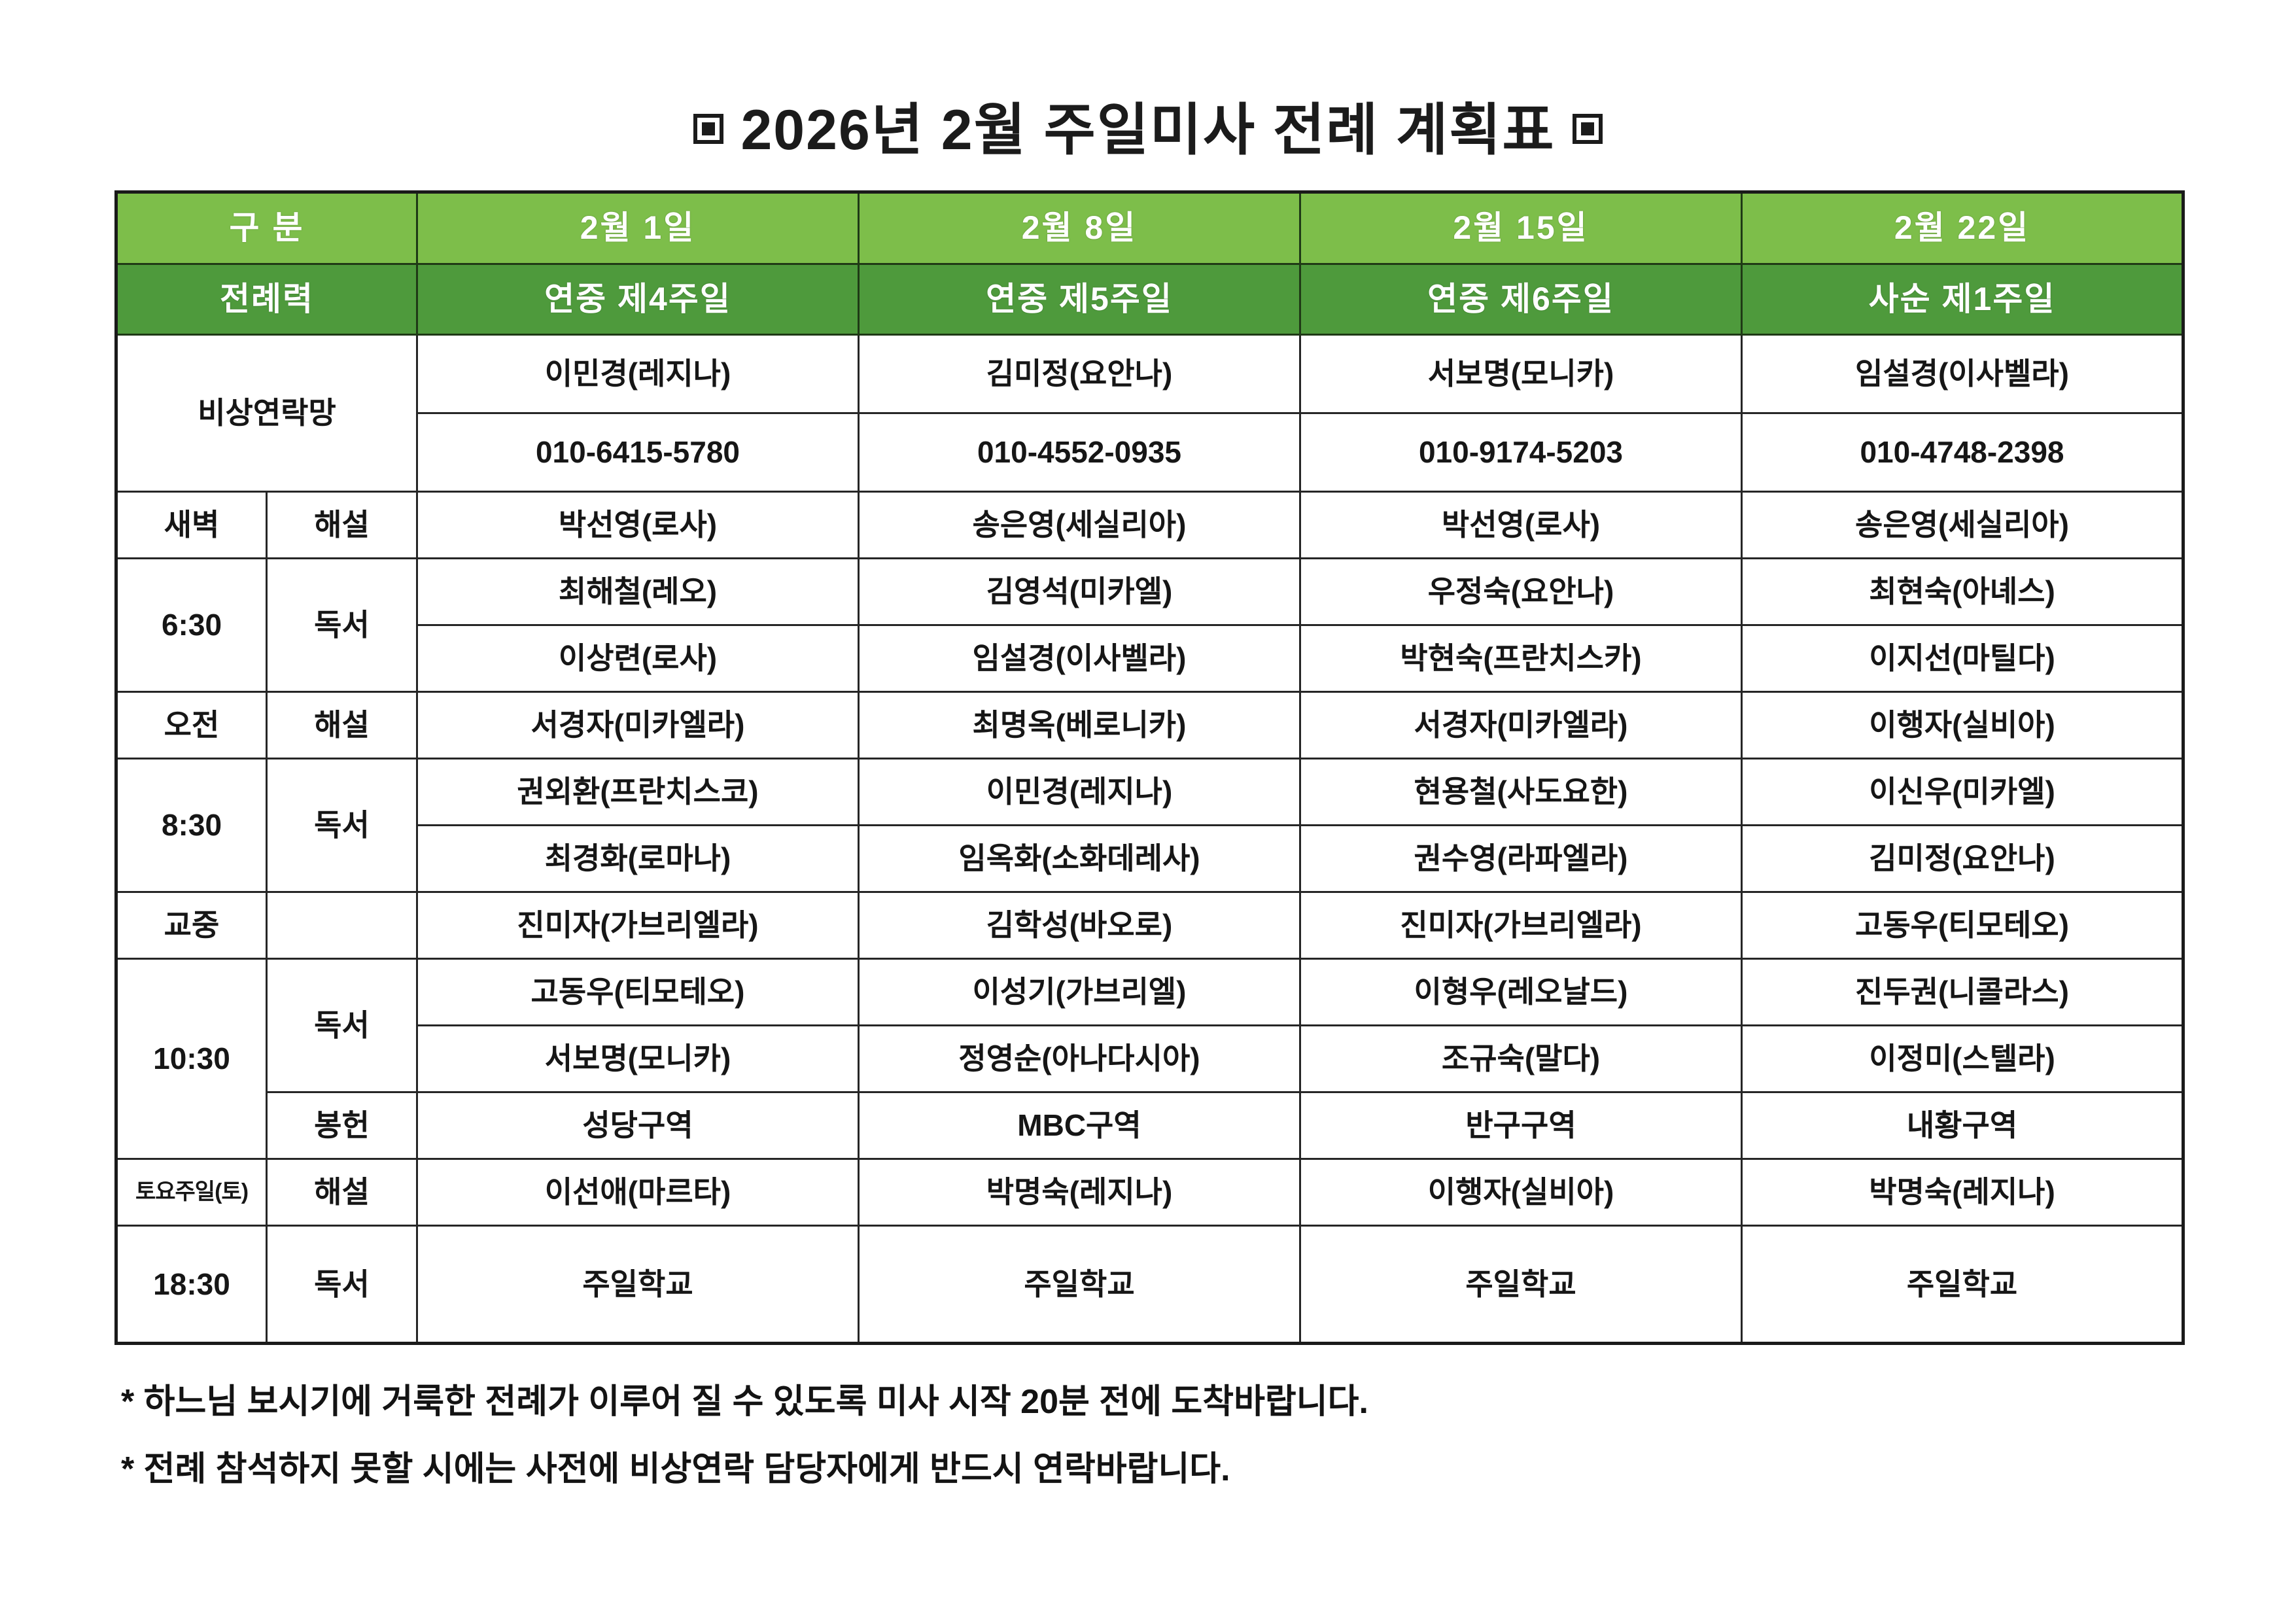 The width and height of the screenshot is (2296, 1623). I want to click on emergency-name-2: 김미정(요안나), so click(1079, 374).